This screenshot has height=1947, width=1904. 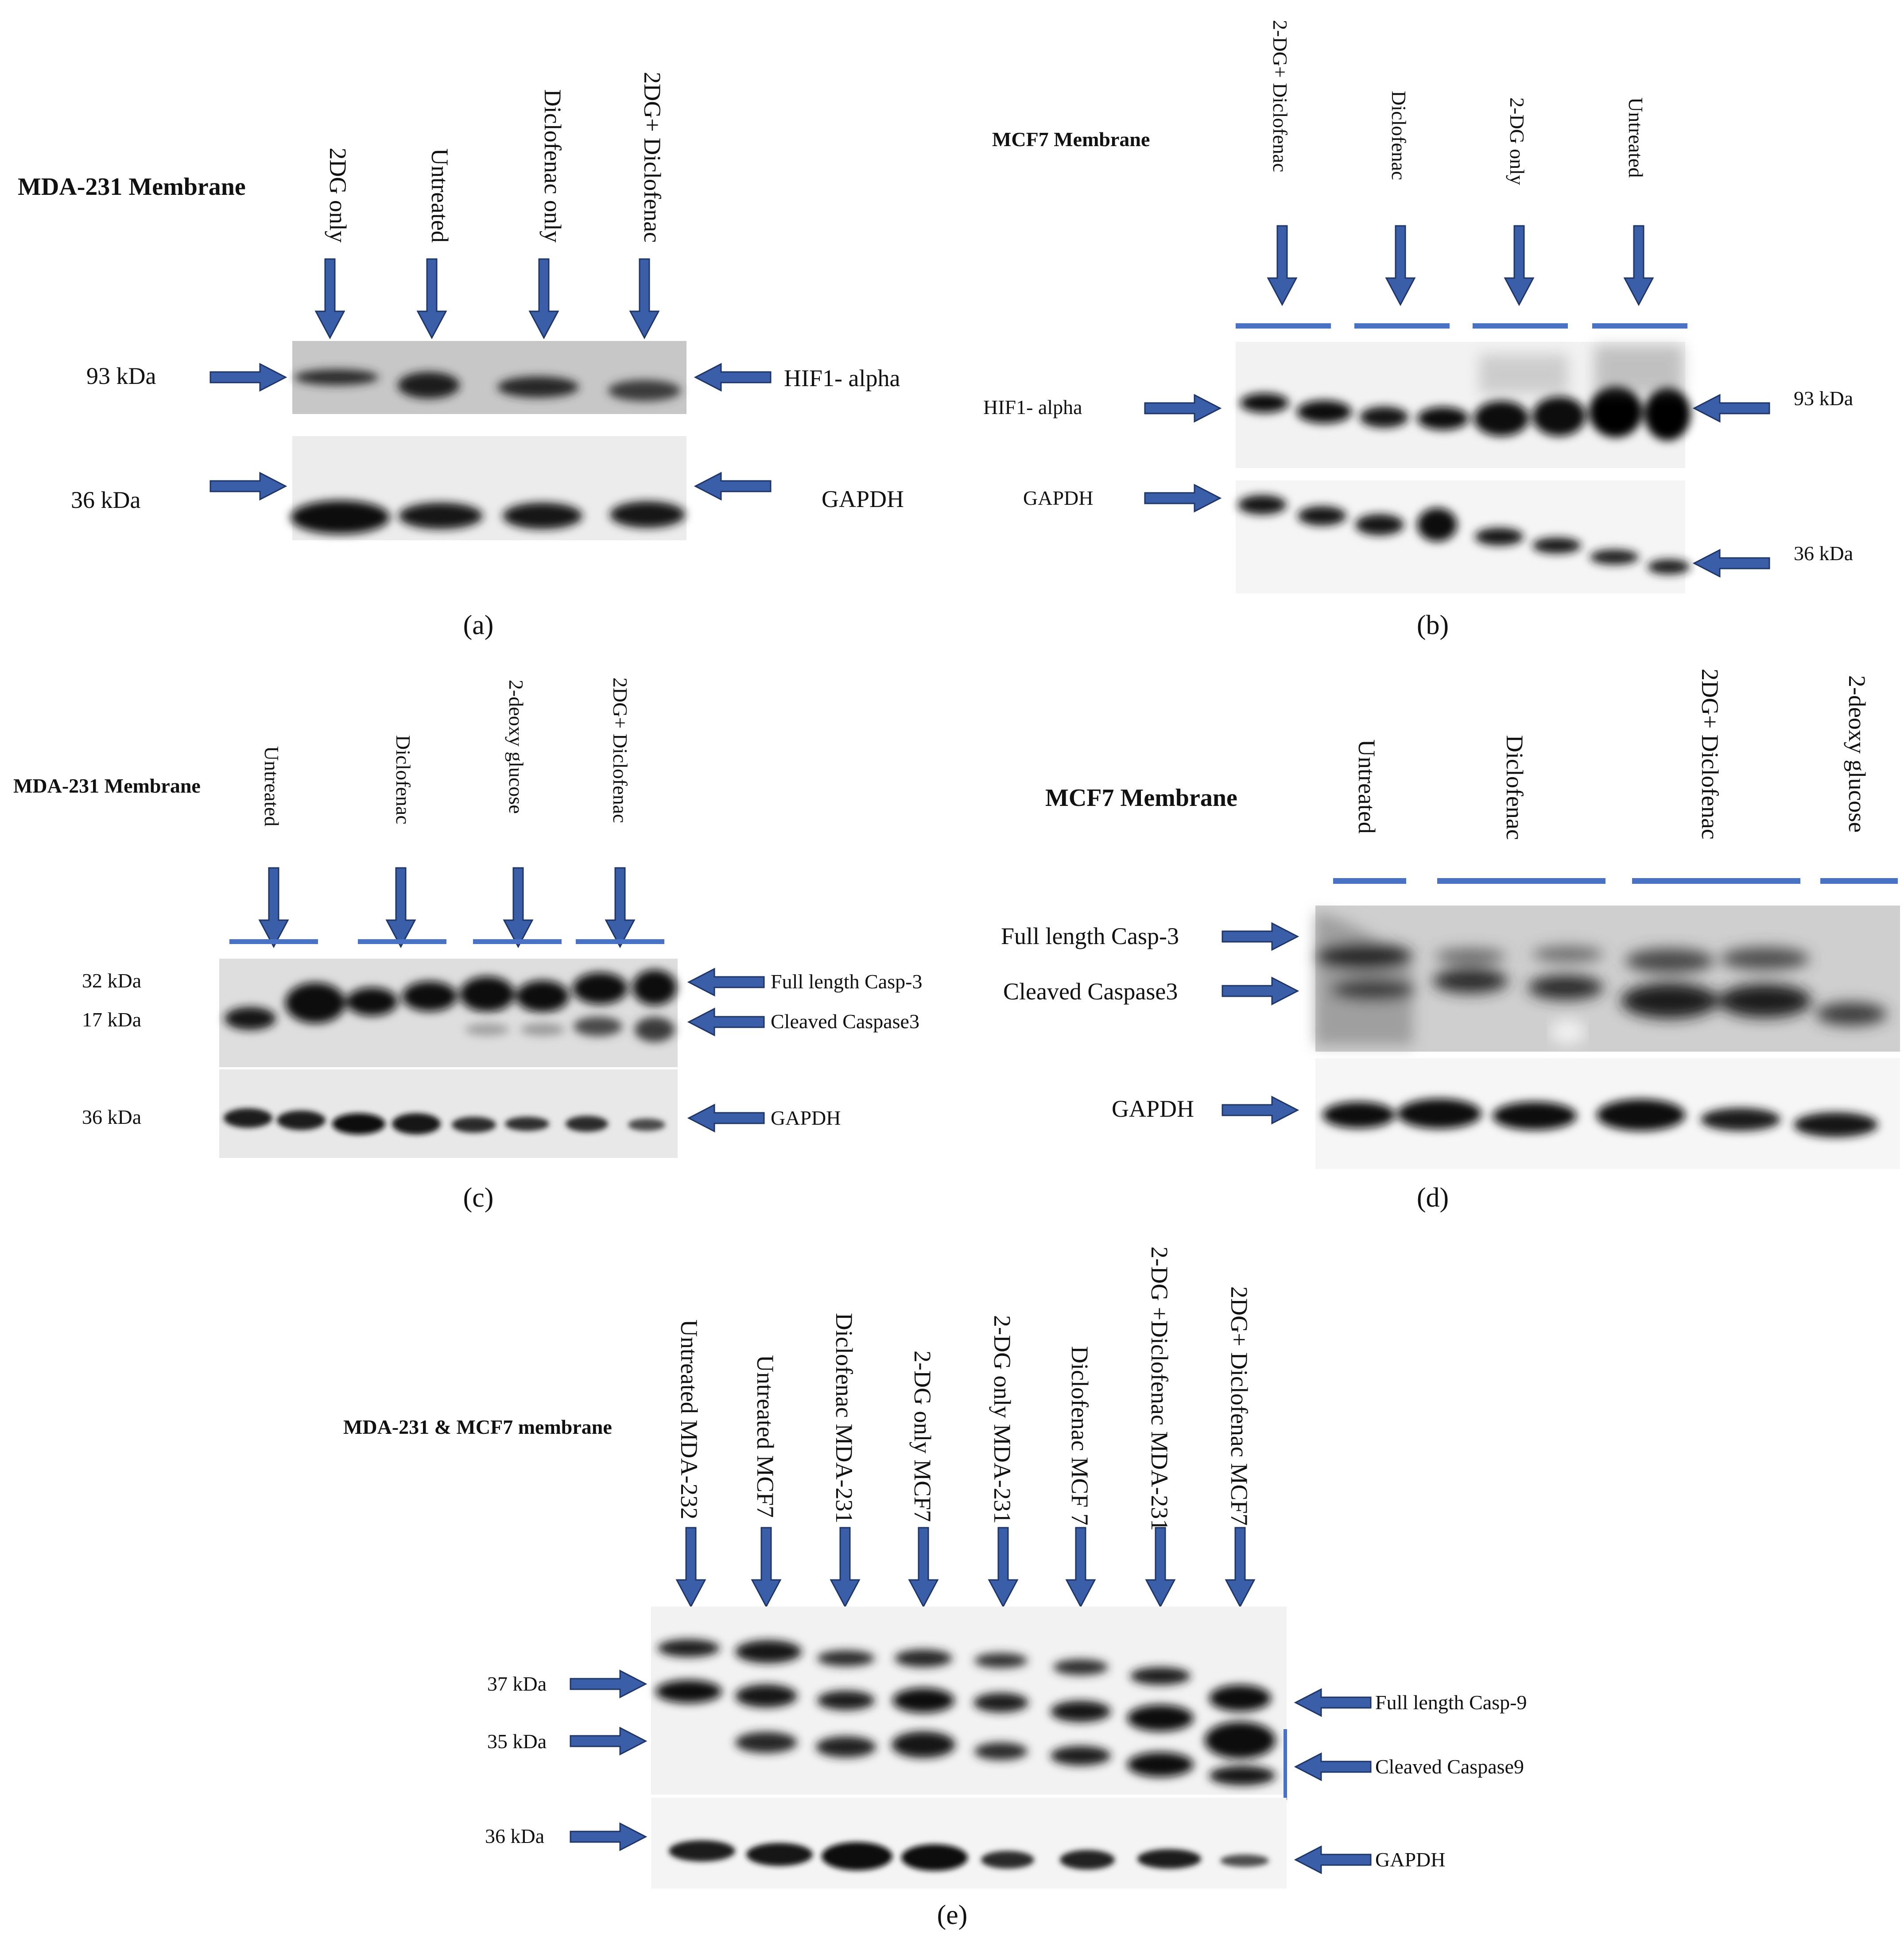 I want to click on bands-gapdh-d, so click(x=1600, y=1118).